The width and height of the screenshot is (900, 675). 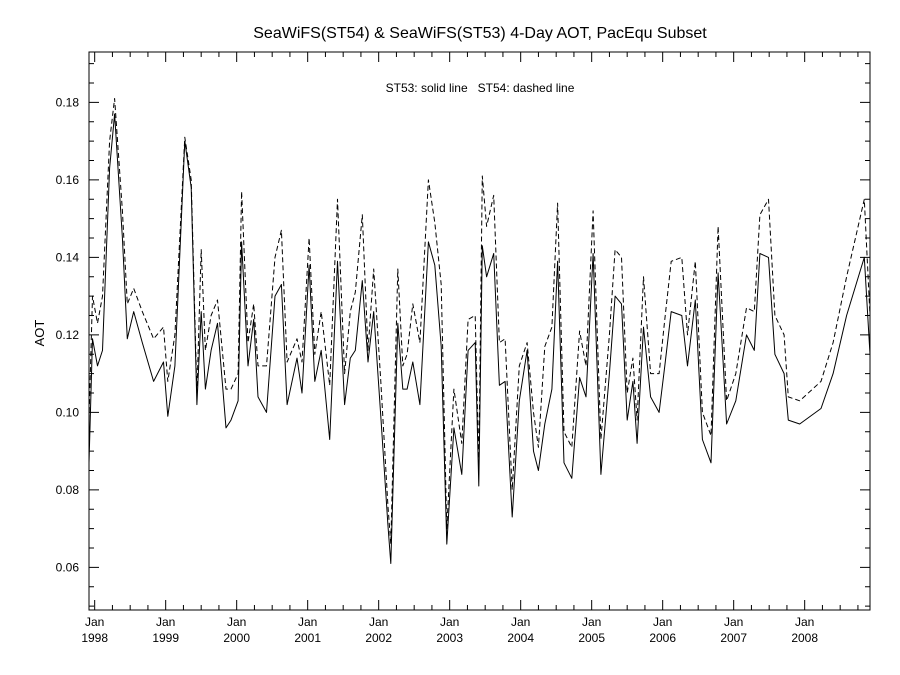 I want to click on x-tick-year-label: 1998, so click(x=94, y=638).